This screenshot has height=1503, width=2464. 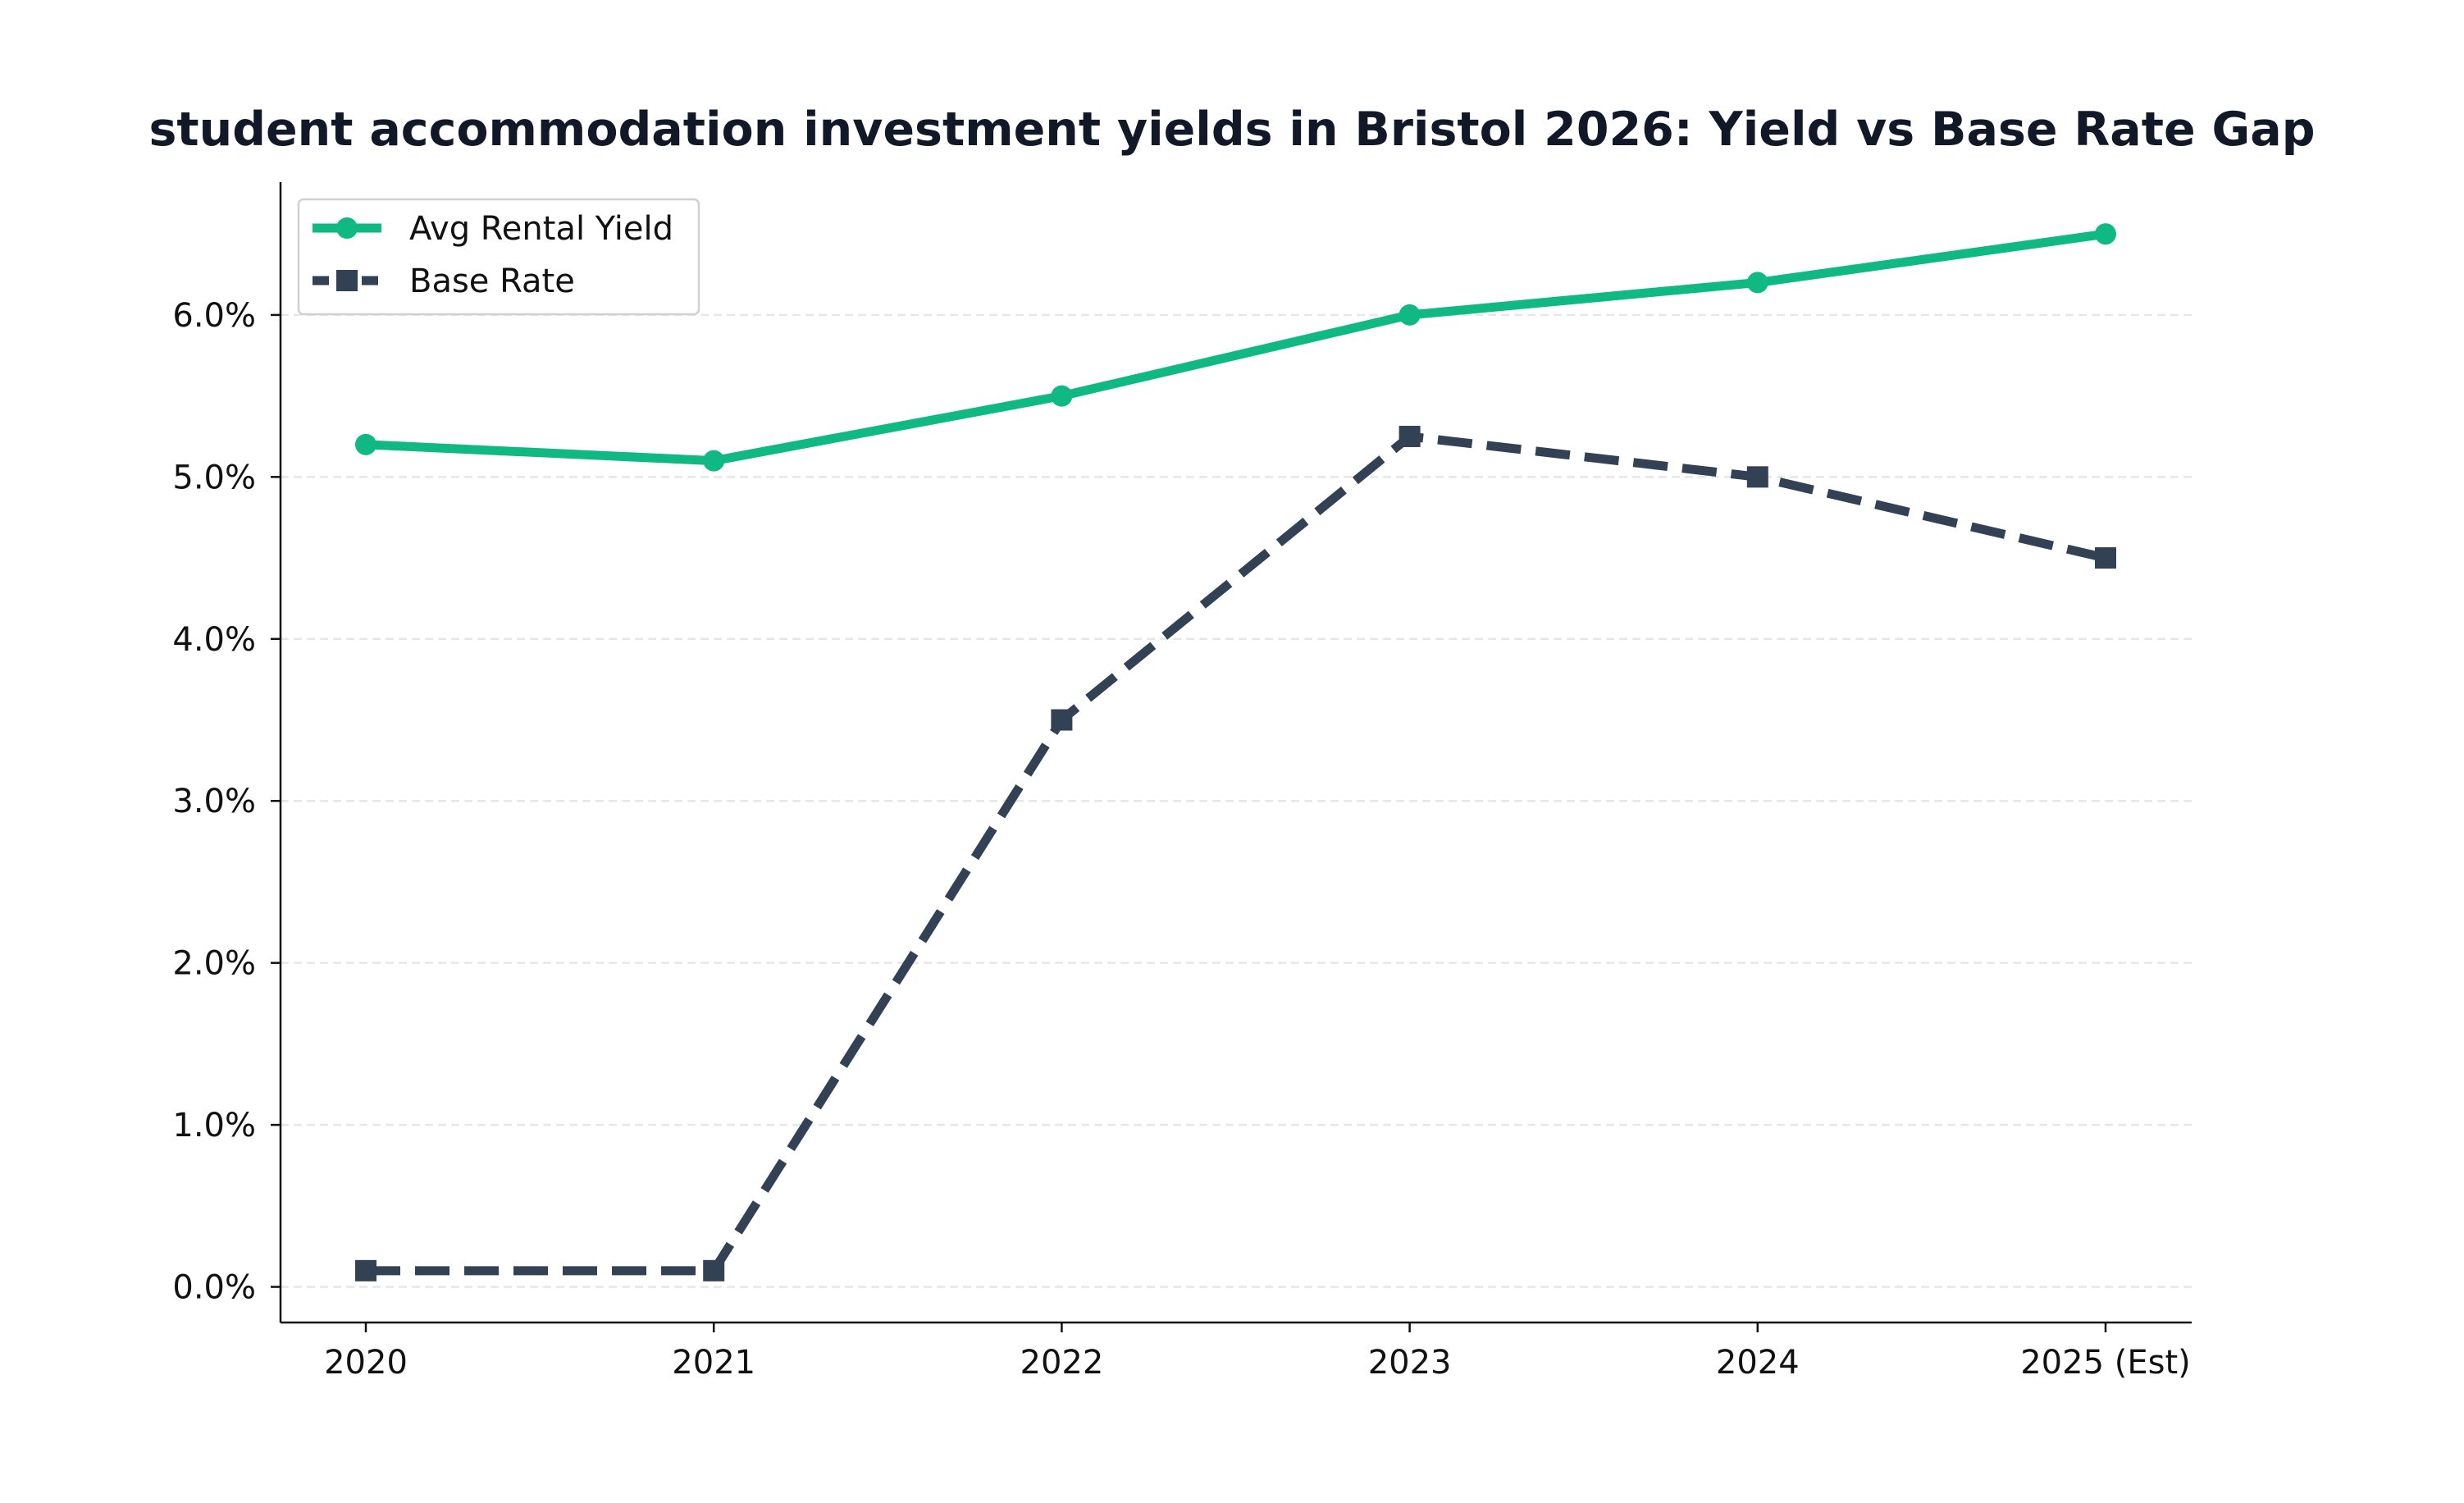 What do you see at coordinates (2105, 1363) in the screenshot?
I see `x-tick-label: 2025 (Est)` at bounding box center [2105, 1363].